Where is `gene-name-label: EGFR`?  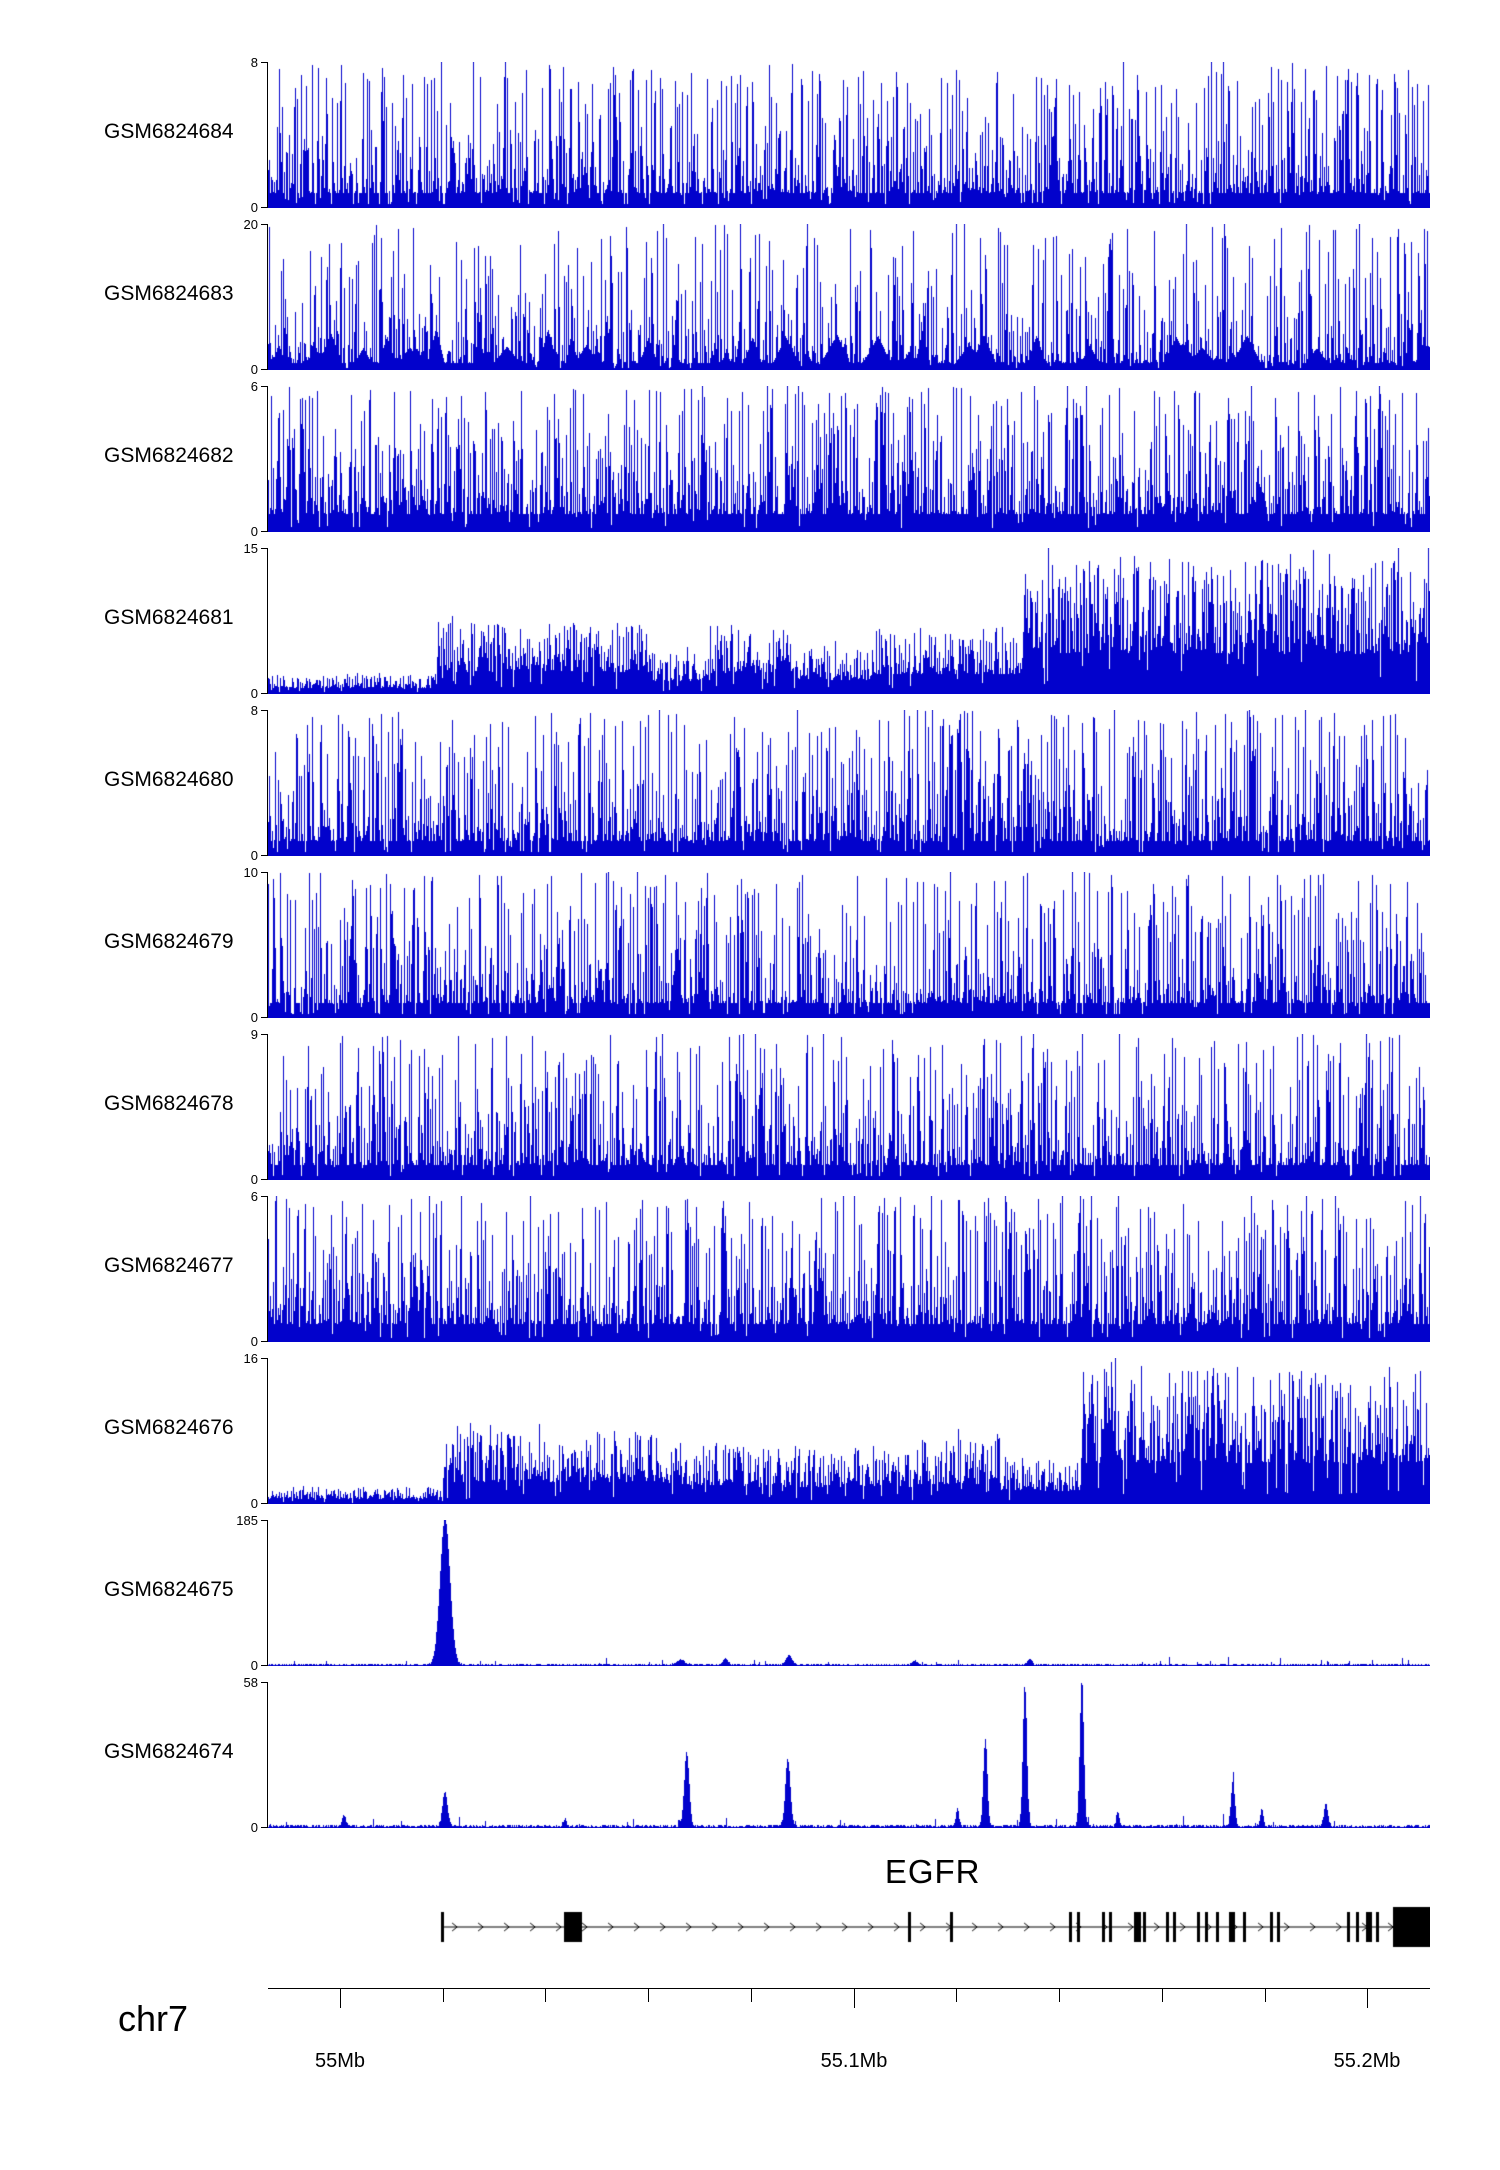 gene-name-label: EGFR is located at coordinates (932, 1871).